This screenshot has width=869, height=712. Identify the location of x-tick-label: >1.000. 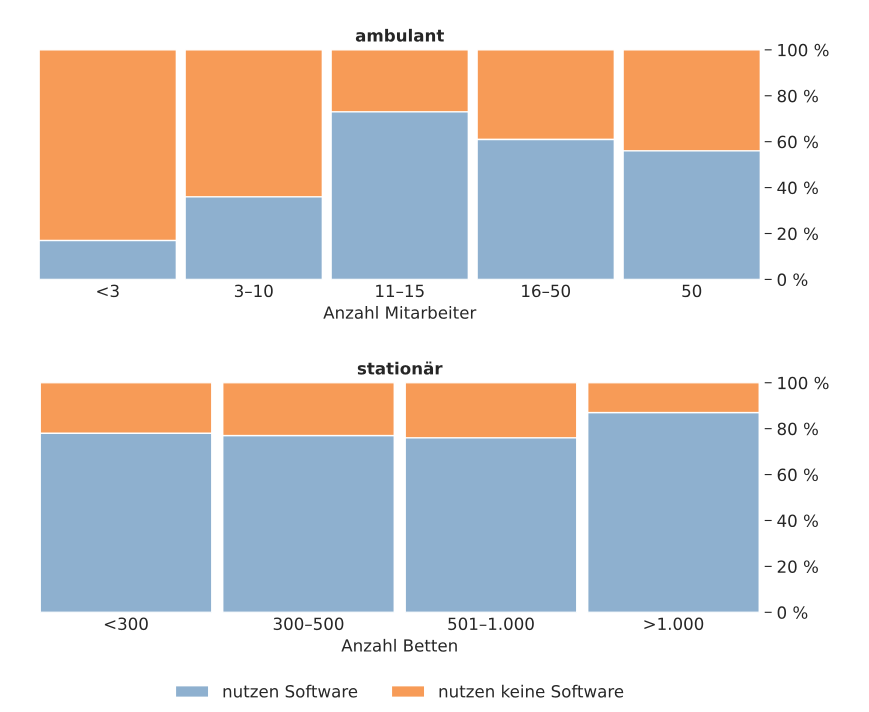
(674, 623).